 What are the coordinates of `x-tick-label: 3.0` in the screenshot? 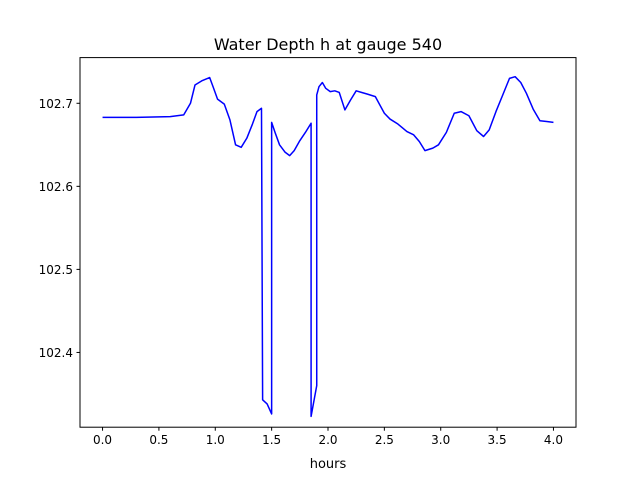 It's located at (440, 440).